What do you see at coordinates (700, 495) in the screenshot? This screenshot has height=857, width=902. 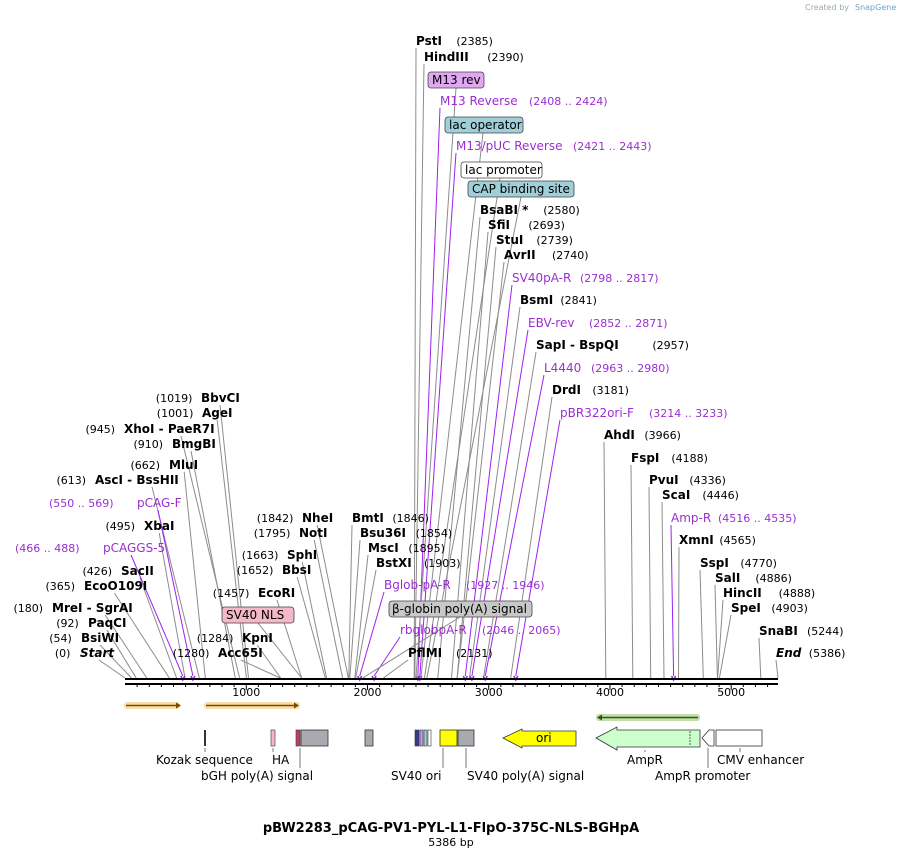 I see `site-scai: ScaI (4446)` at bounding box center [700, 495].